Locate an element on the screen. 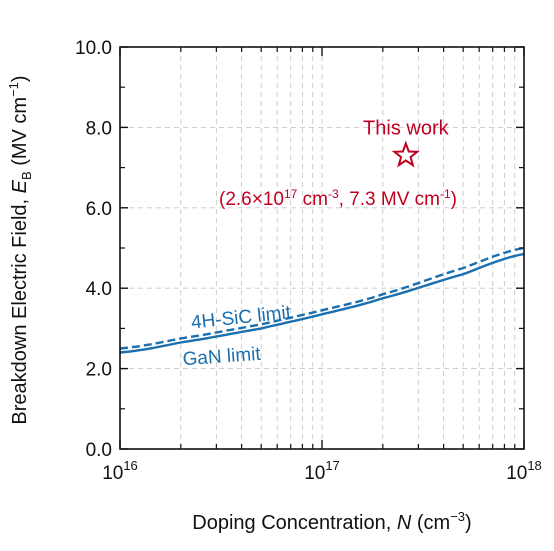 Image resolution: width=554 pixels, height=551 pixels. x-tick-label: 1018 is located at coordinates (524, 471).